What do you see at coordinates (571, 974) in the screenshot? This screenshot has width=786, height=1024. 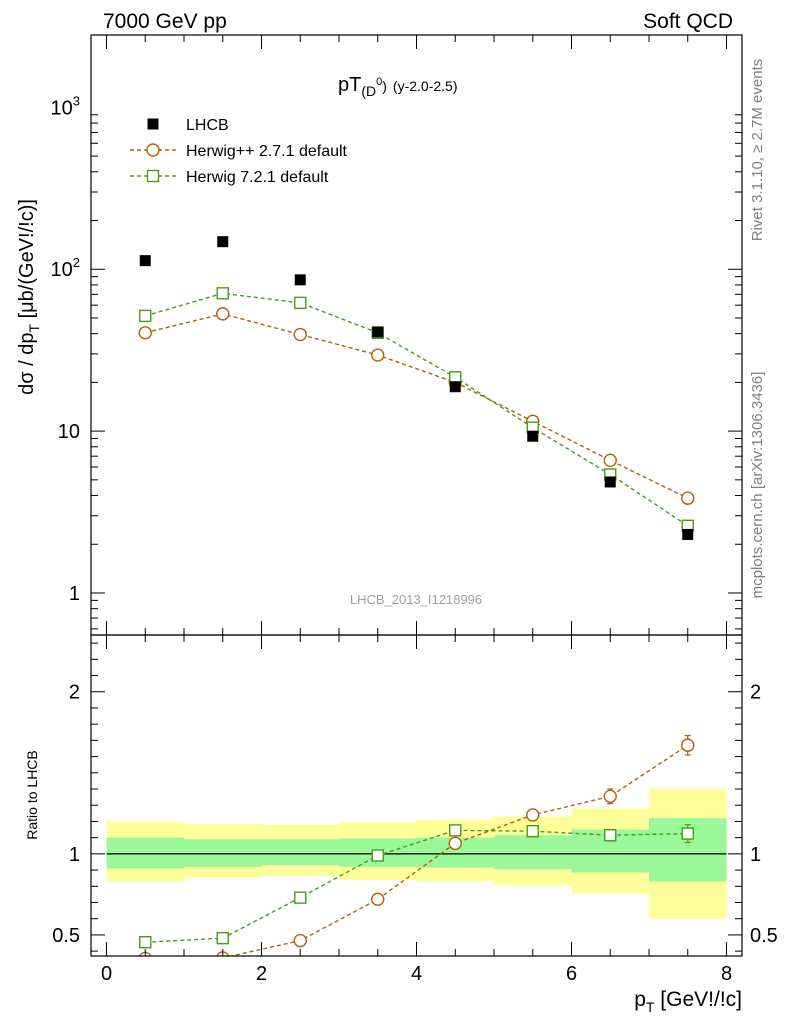 I see `x-tick-label: 6` at bounding box center [571, 974].